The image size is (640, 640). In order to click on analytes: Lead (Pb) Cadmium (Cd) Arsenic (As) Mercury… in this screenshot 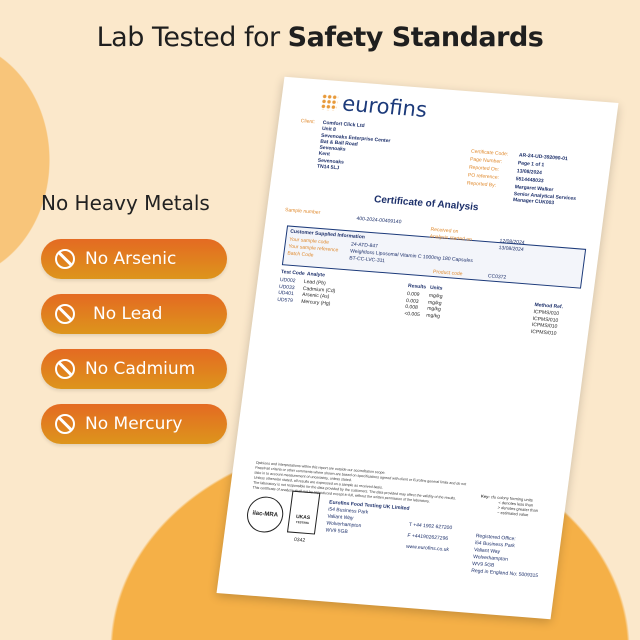, I will do `click(318, 292)`.